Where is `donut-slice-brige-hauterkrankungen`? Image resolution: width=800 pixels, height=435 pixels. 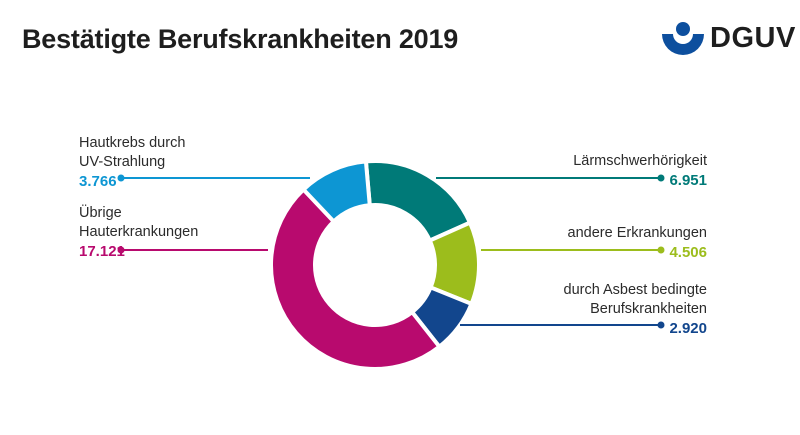
donut-slice-brige-hauterkrankungen is located at coordinates (356, 278).